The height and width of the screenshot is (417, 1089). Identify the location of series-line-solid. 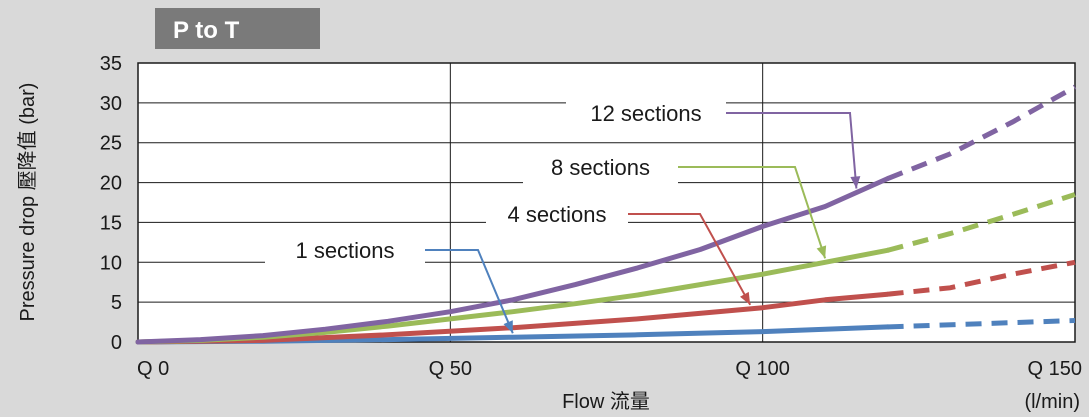
(513, 318).